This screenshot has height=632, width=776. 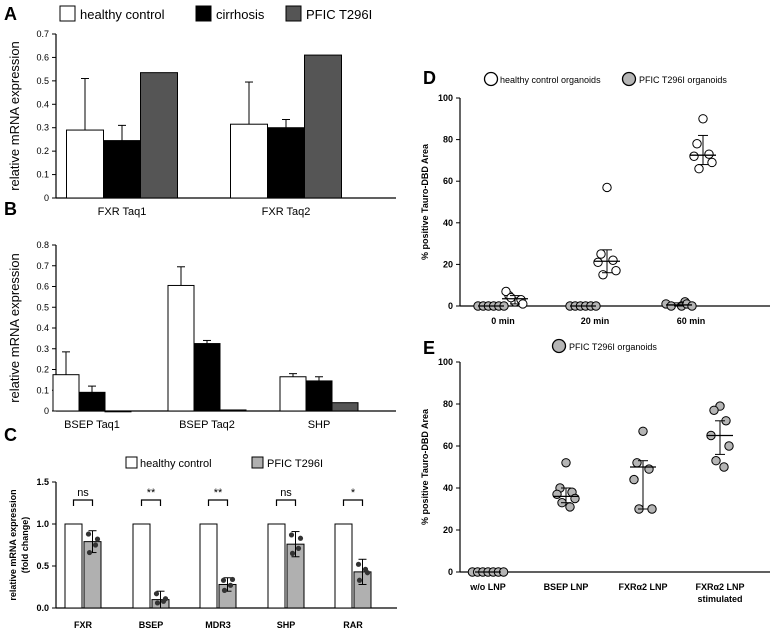 What do you see at coordinates (10, 14) in the screenshot?
I see `panel-label-a: A` at bounding box center [10, 14].